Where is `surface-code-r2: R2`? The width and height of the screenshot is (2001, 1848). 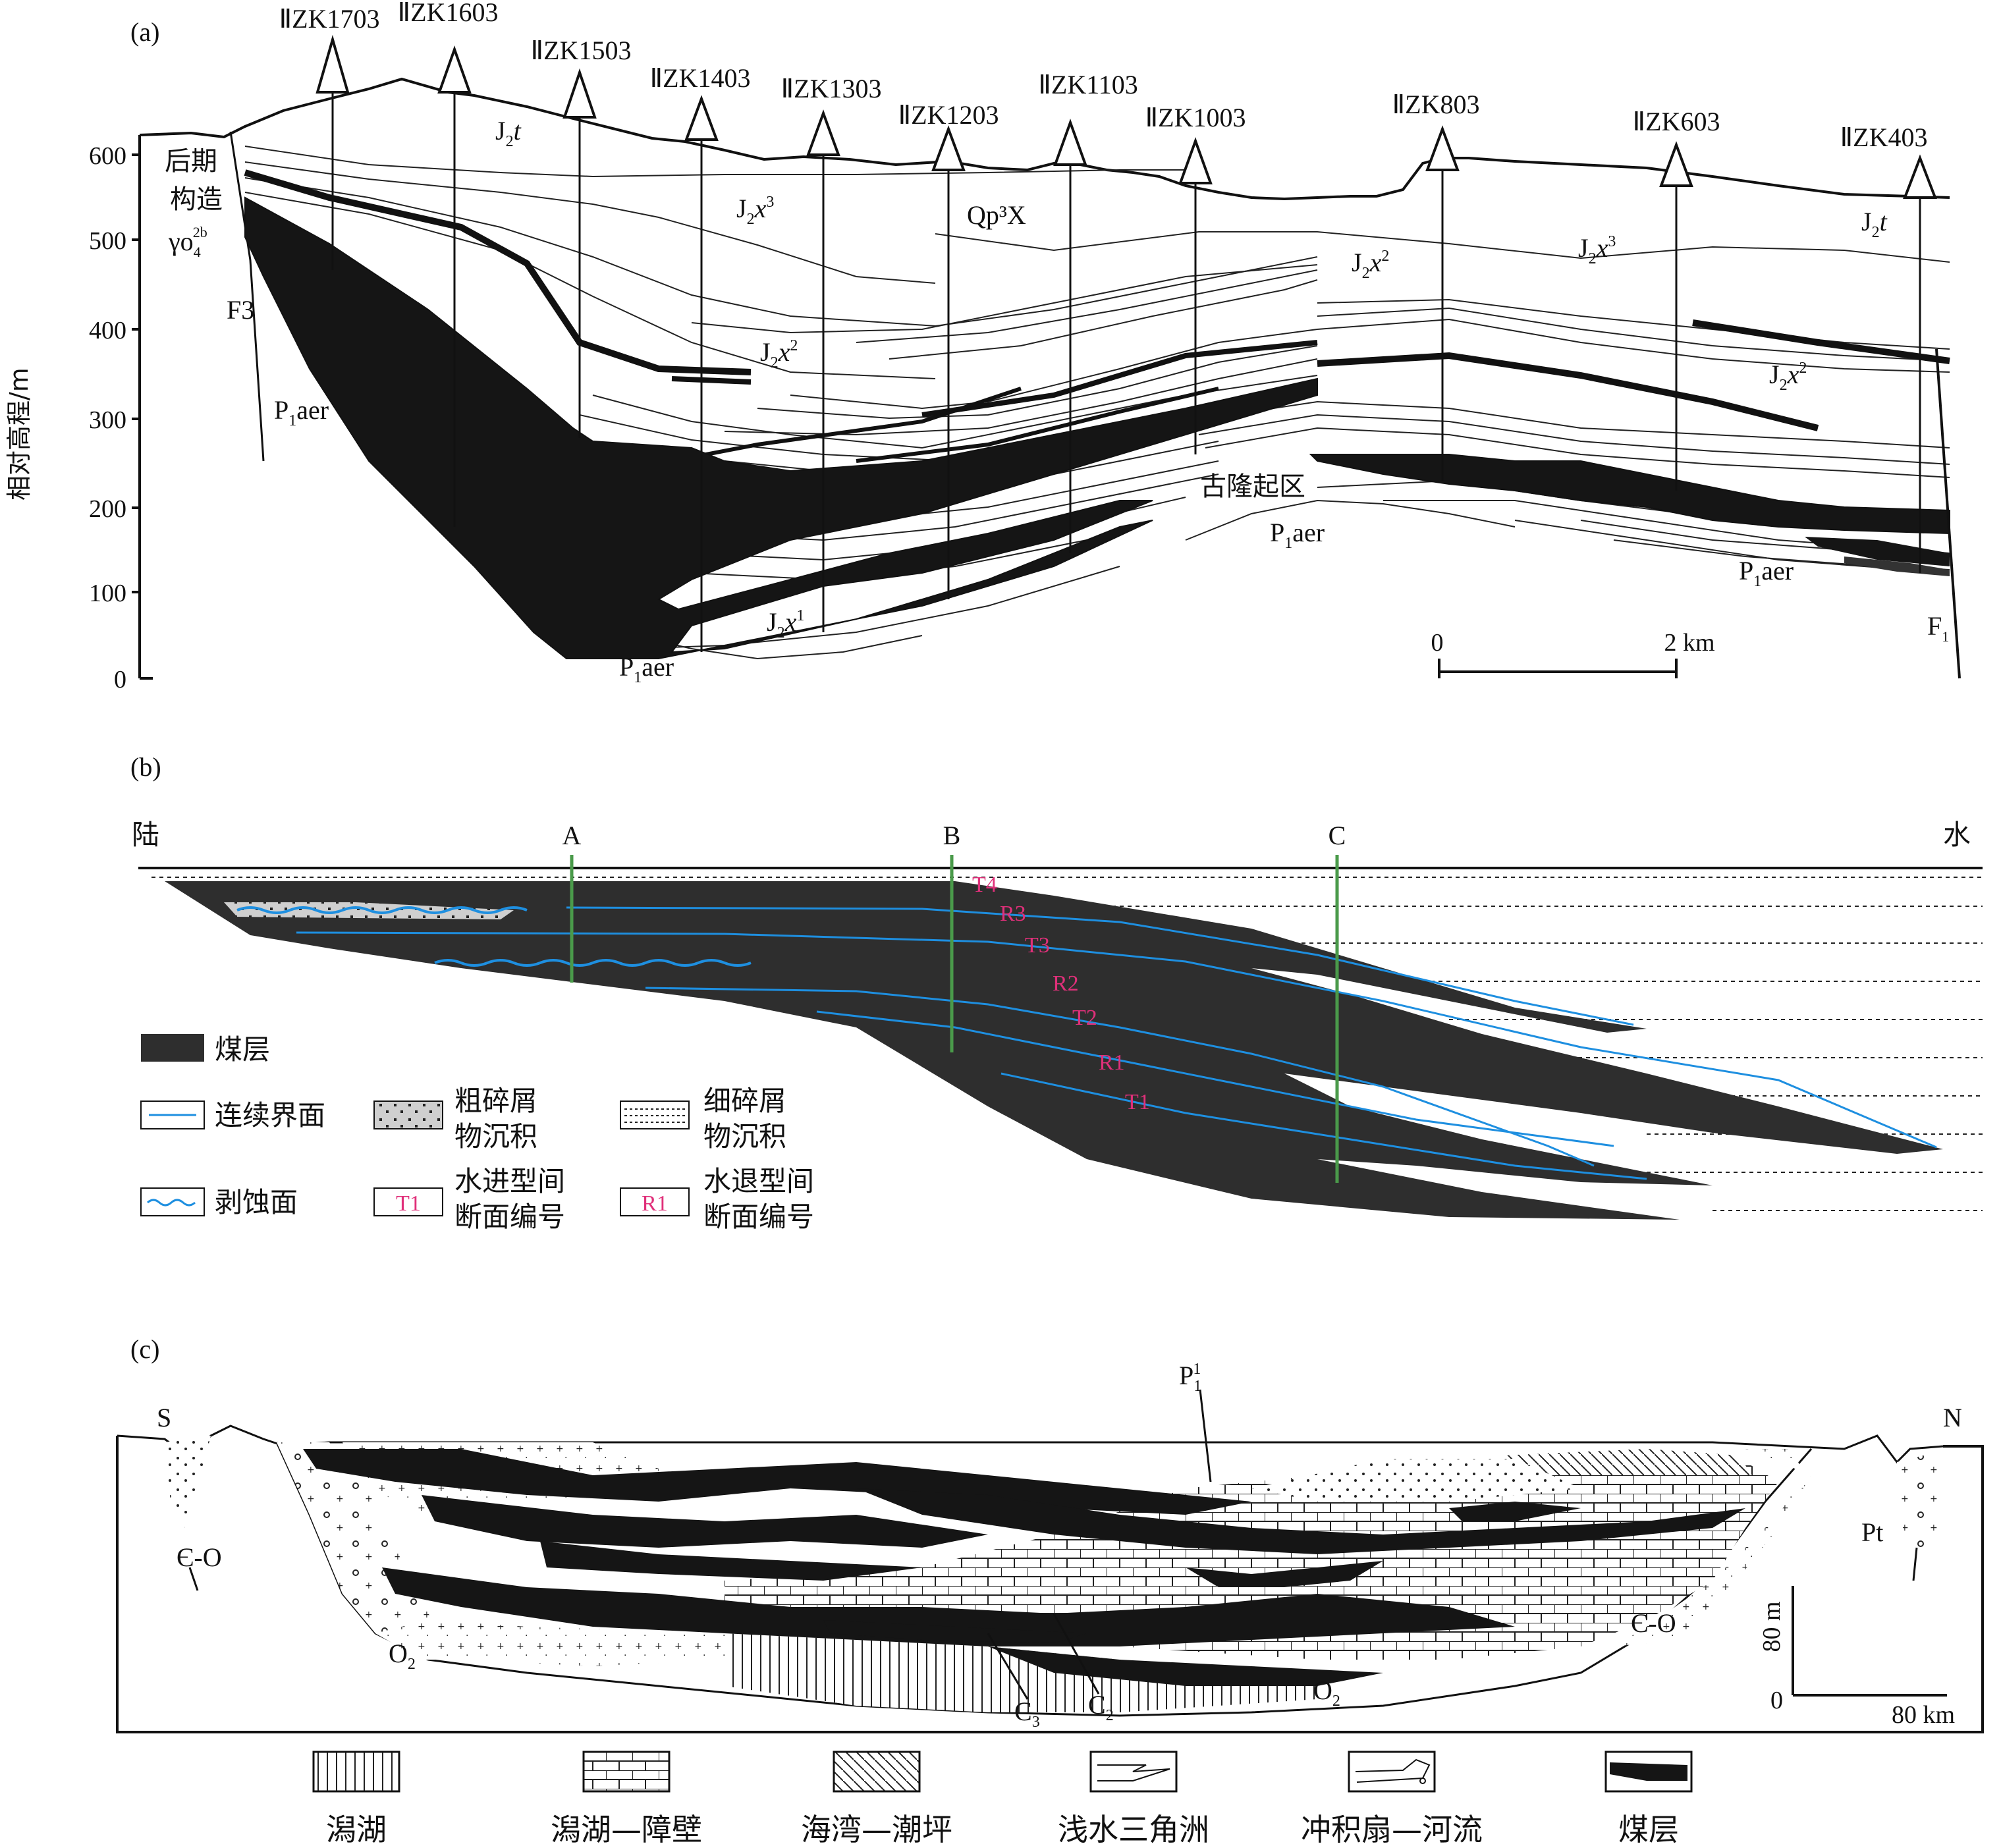
surface-code-r2: R2 is located at coordinates (1066, 983).